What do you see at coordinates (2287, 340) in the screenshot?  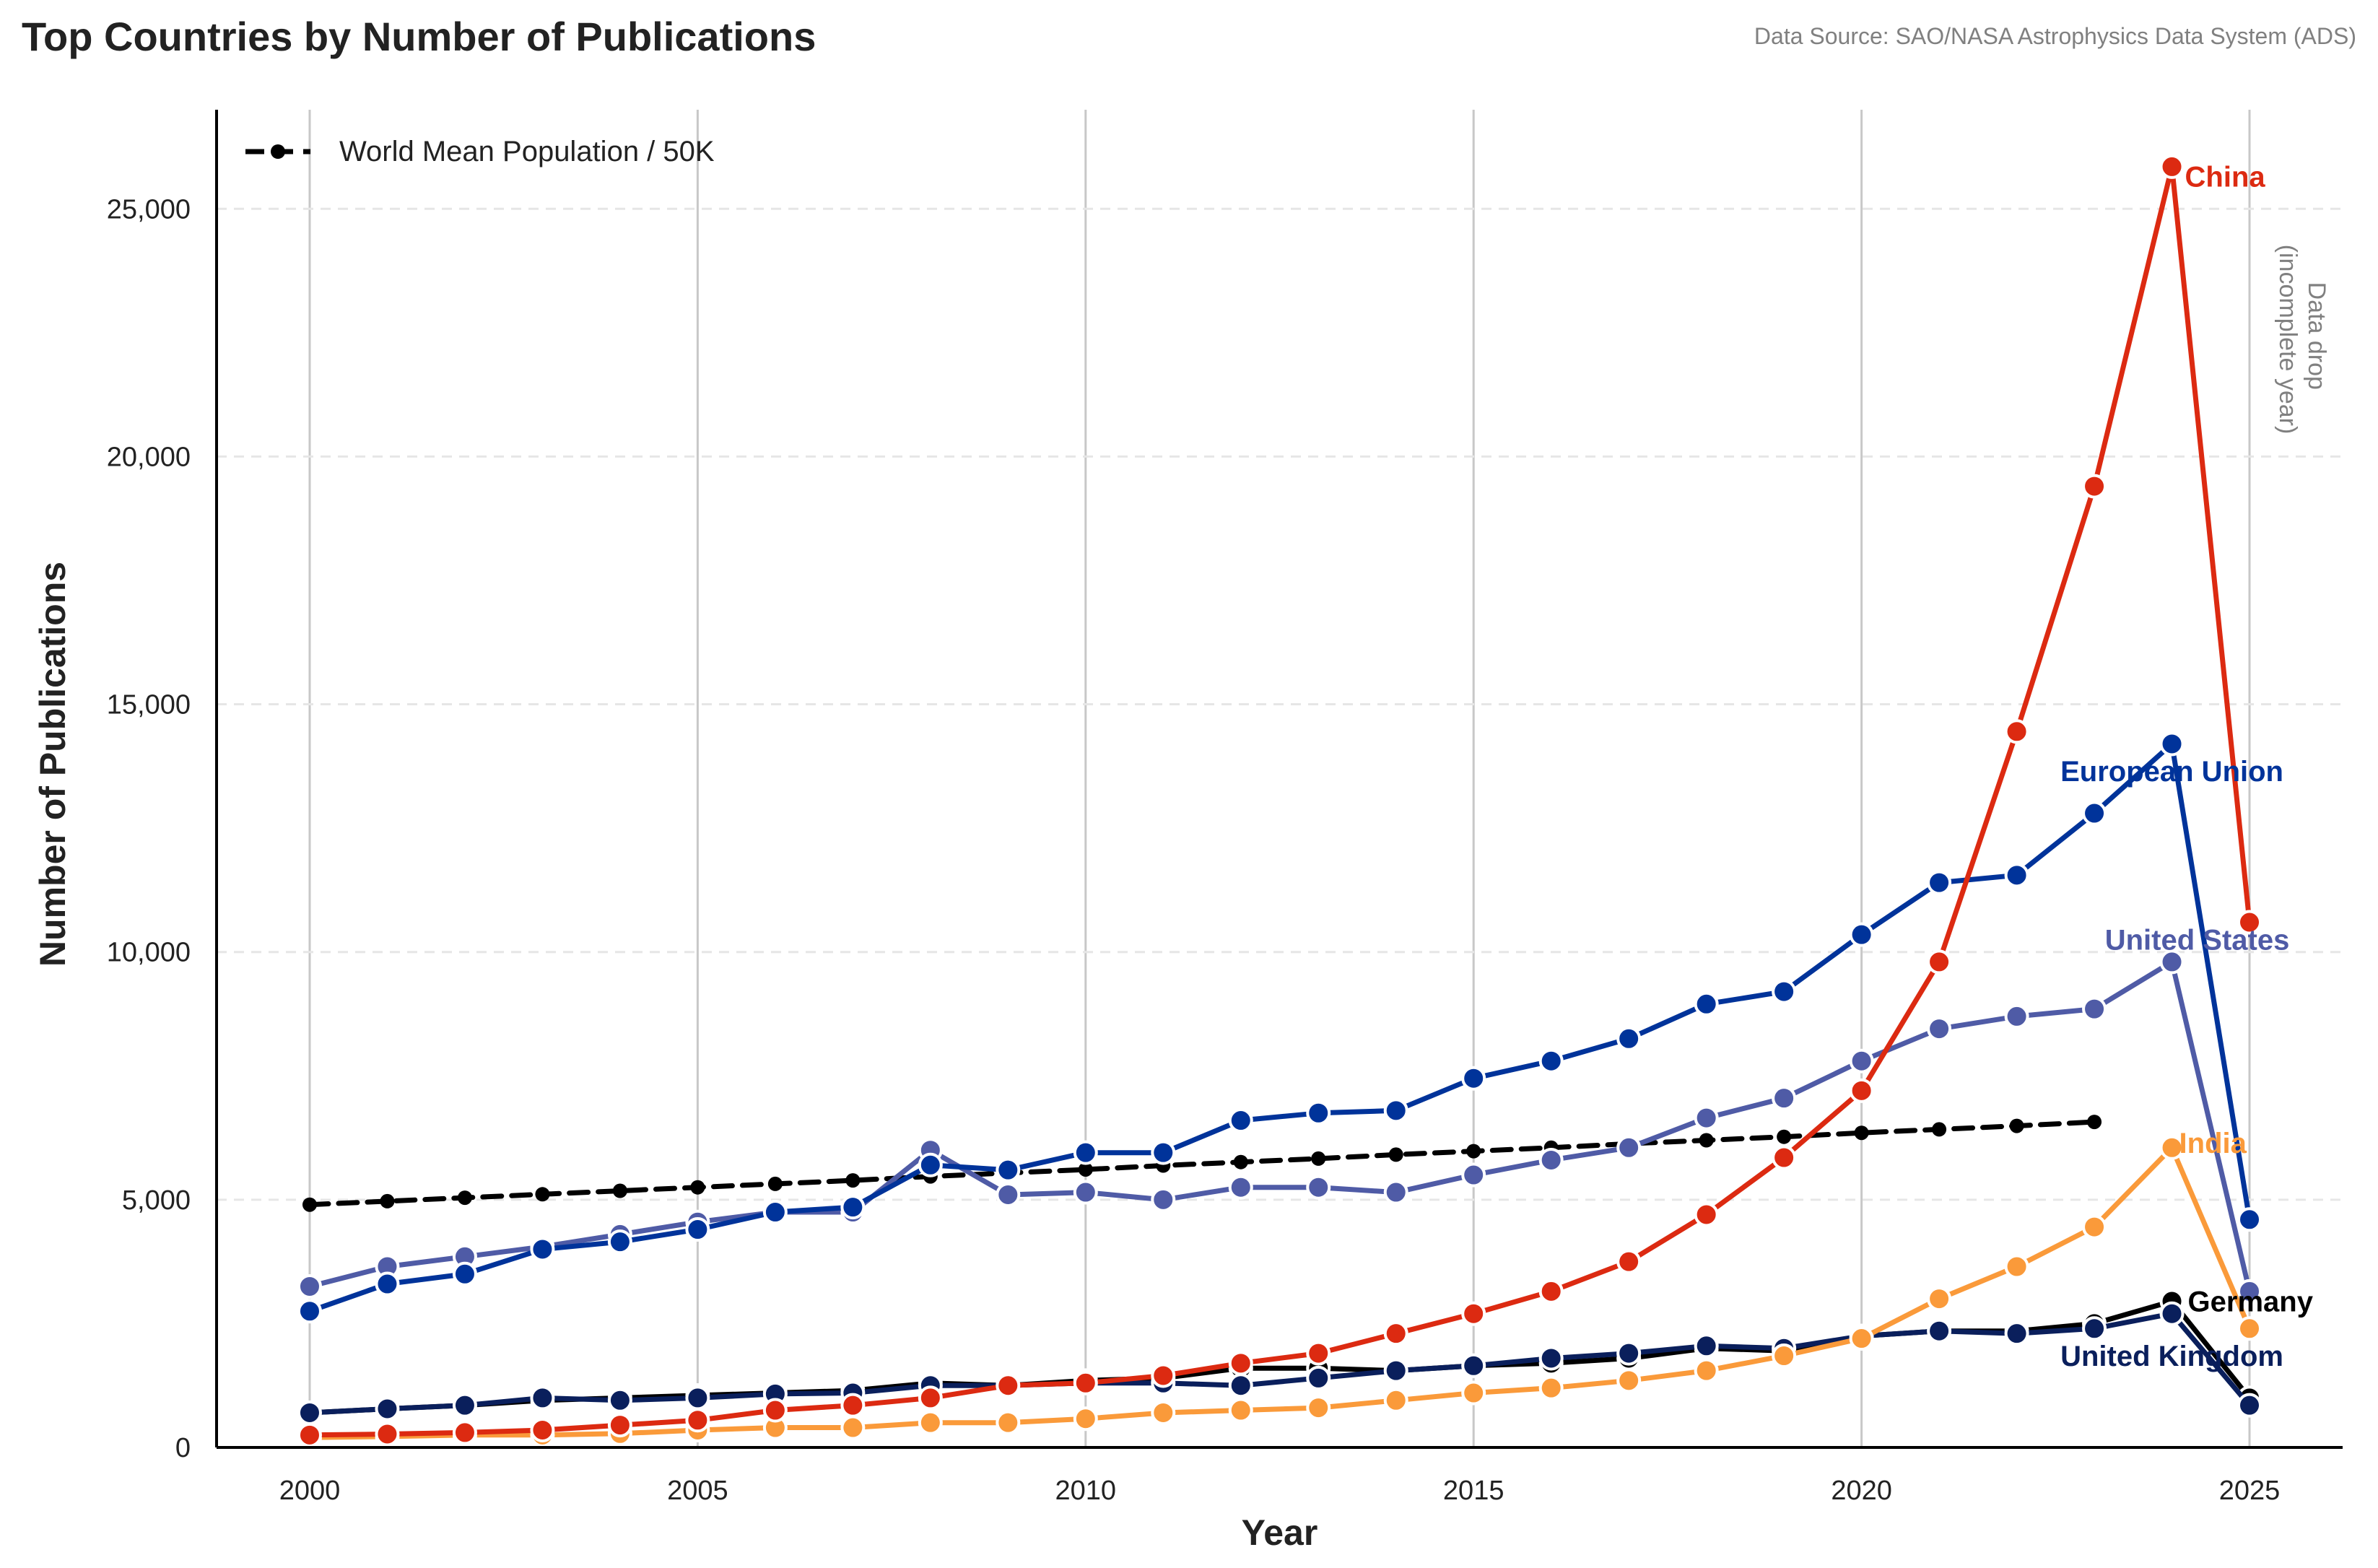 I see `data-drop-annotation-line2: (incomplete year)` at bounding box center [2287, 340].